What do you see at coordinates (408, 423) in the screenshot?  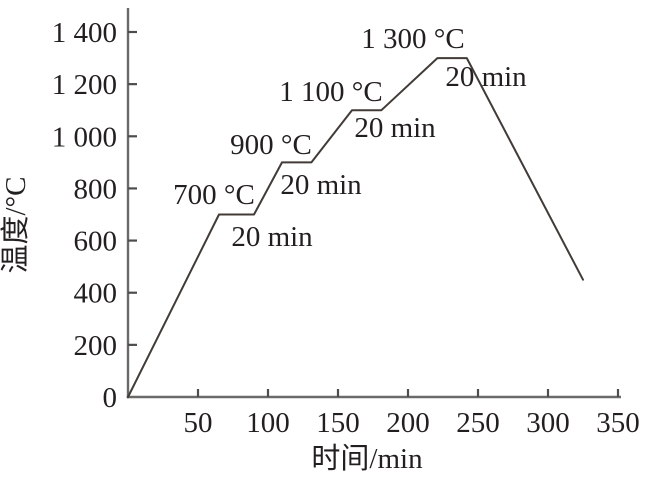 I see `x-tick-label: 200` at bounding box center [408, 423].